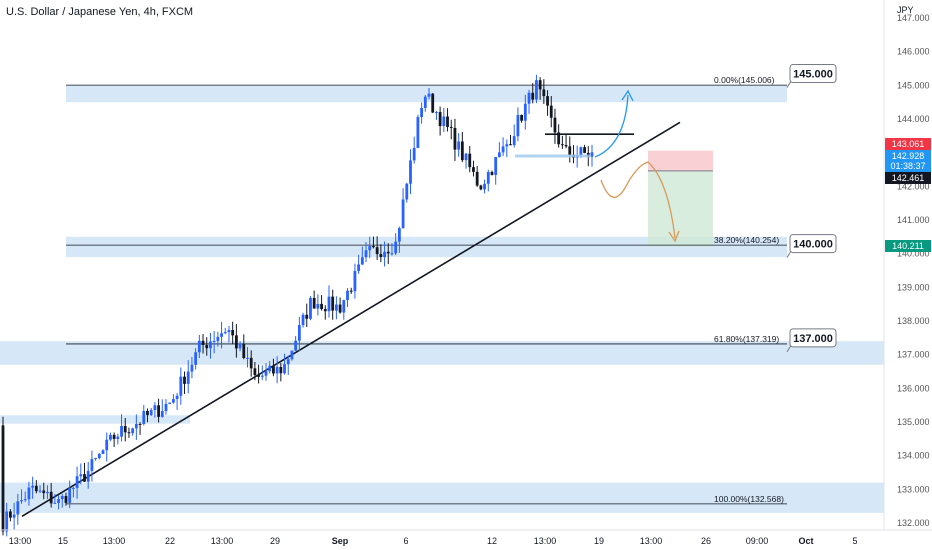 The image size is (932, 550). Describe the element at coordinates (913, 422) in the screenshot. I see `y-tick-label: 135.000` at that location.